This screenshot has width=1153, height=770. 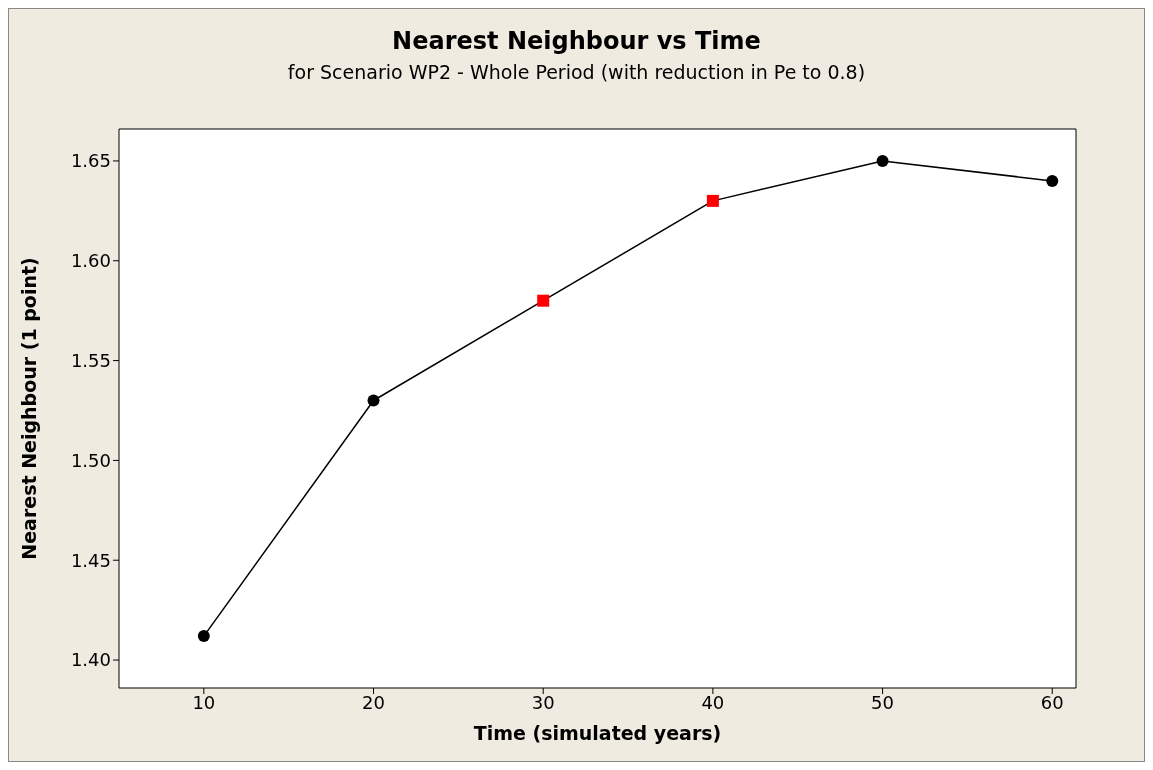 What do you see at coordinates (576, 41) in the screenshot?
I see `chart-title: Nearest Neighbour vs Time` at bounding box center [576, 41].